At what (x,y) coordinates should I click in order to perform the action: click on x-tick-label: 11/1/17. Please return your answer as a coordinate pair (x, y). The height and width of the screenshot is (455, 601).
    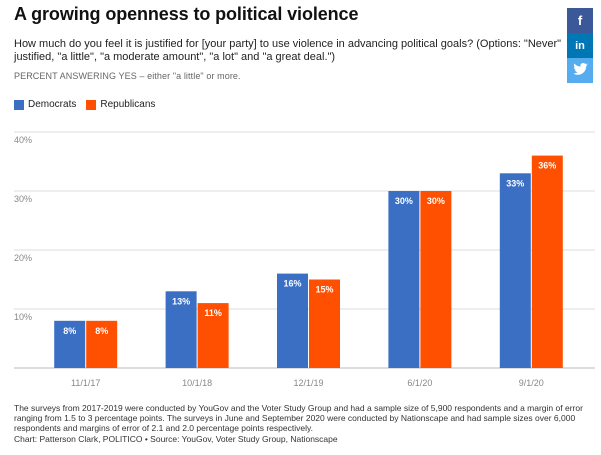
    Looking at the image, I should click on (85, 383).